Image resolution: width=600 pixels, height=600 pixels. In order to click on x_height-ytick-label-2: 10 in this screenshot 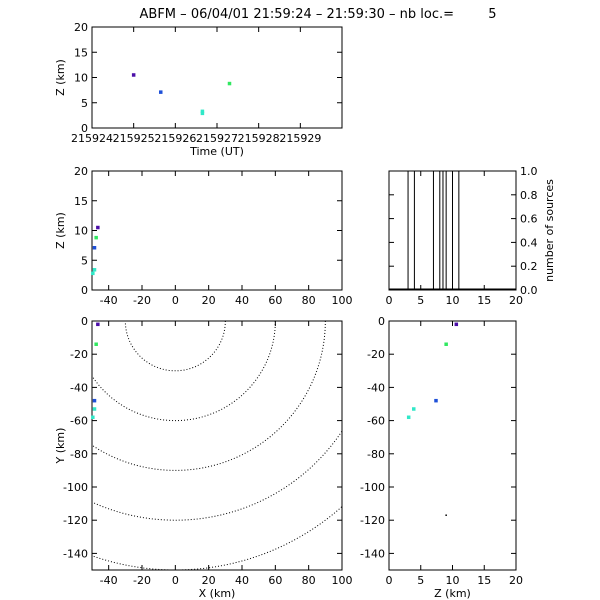, I will do `click(81, 231)`.